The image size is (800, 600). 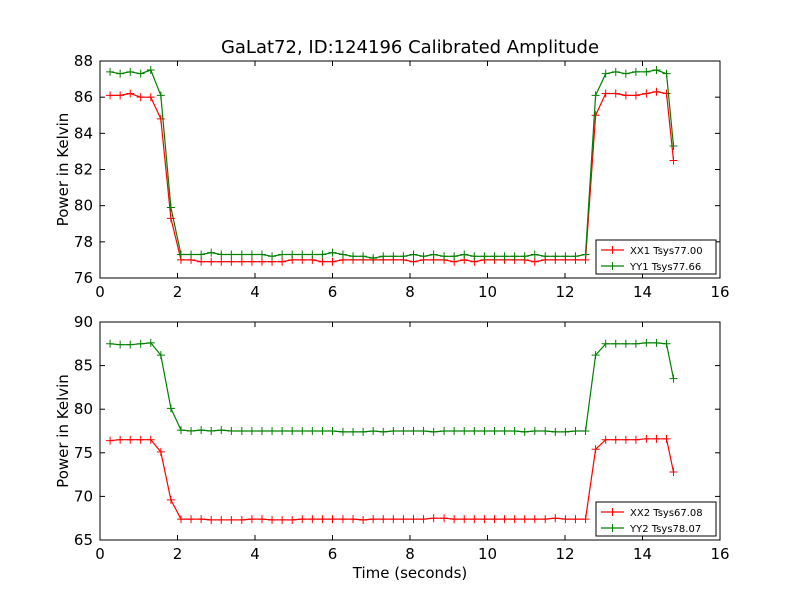 What do you see at coordinates (100, 554) in the screenshot?
I see `x-tick-label: 0` at bounding box center [100, 554].